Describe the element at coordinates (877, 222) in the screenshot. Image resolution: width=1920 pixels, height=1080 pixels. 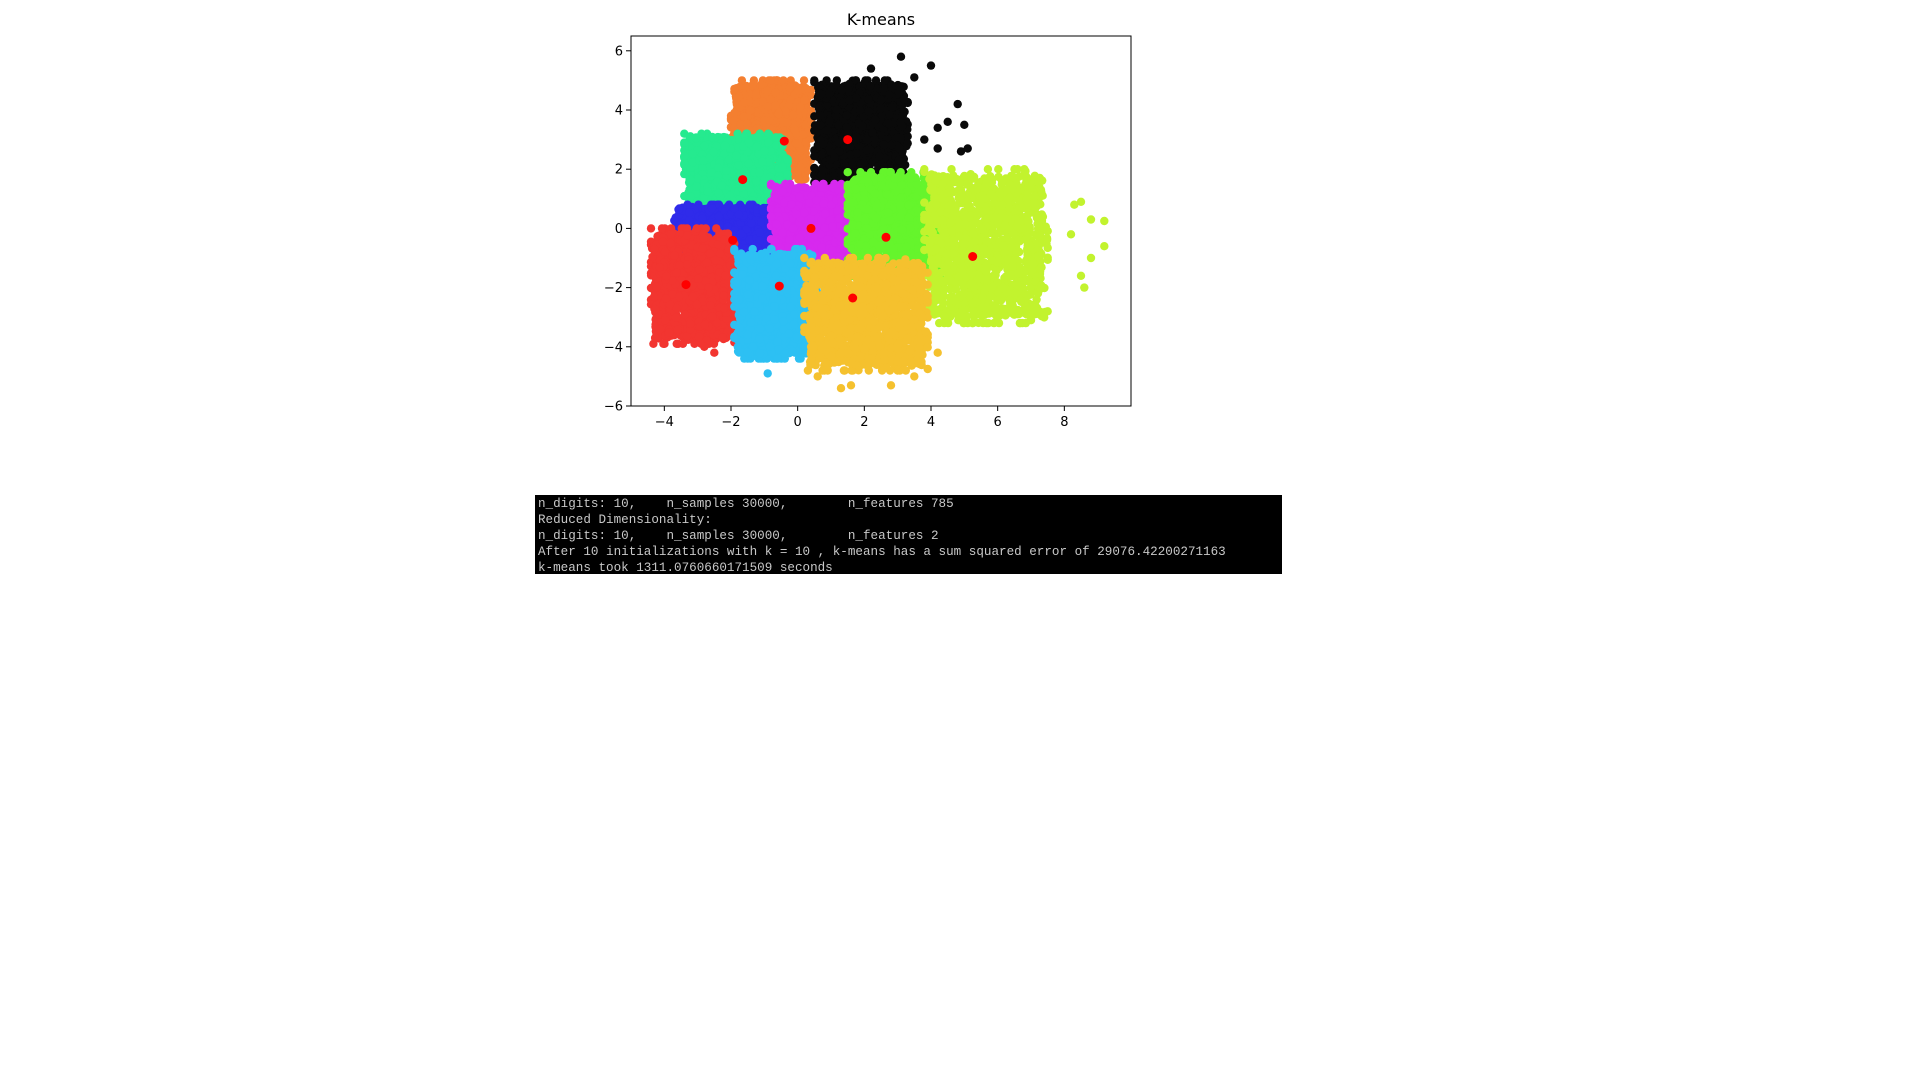
I see `cluster-points-layer` at that location.